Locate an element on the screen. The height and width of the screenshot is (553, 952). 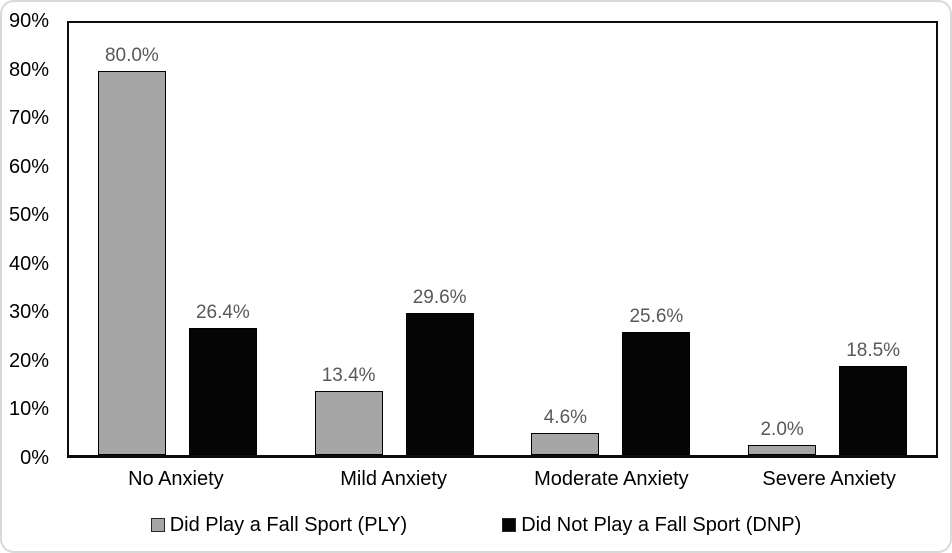
y-tick-label: 20% is located at coordinates (28, 360).